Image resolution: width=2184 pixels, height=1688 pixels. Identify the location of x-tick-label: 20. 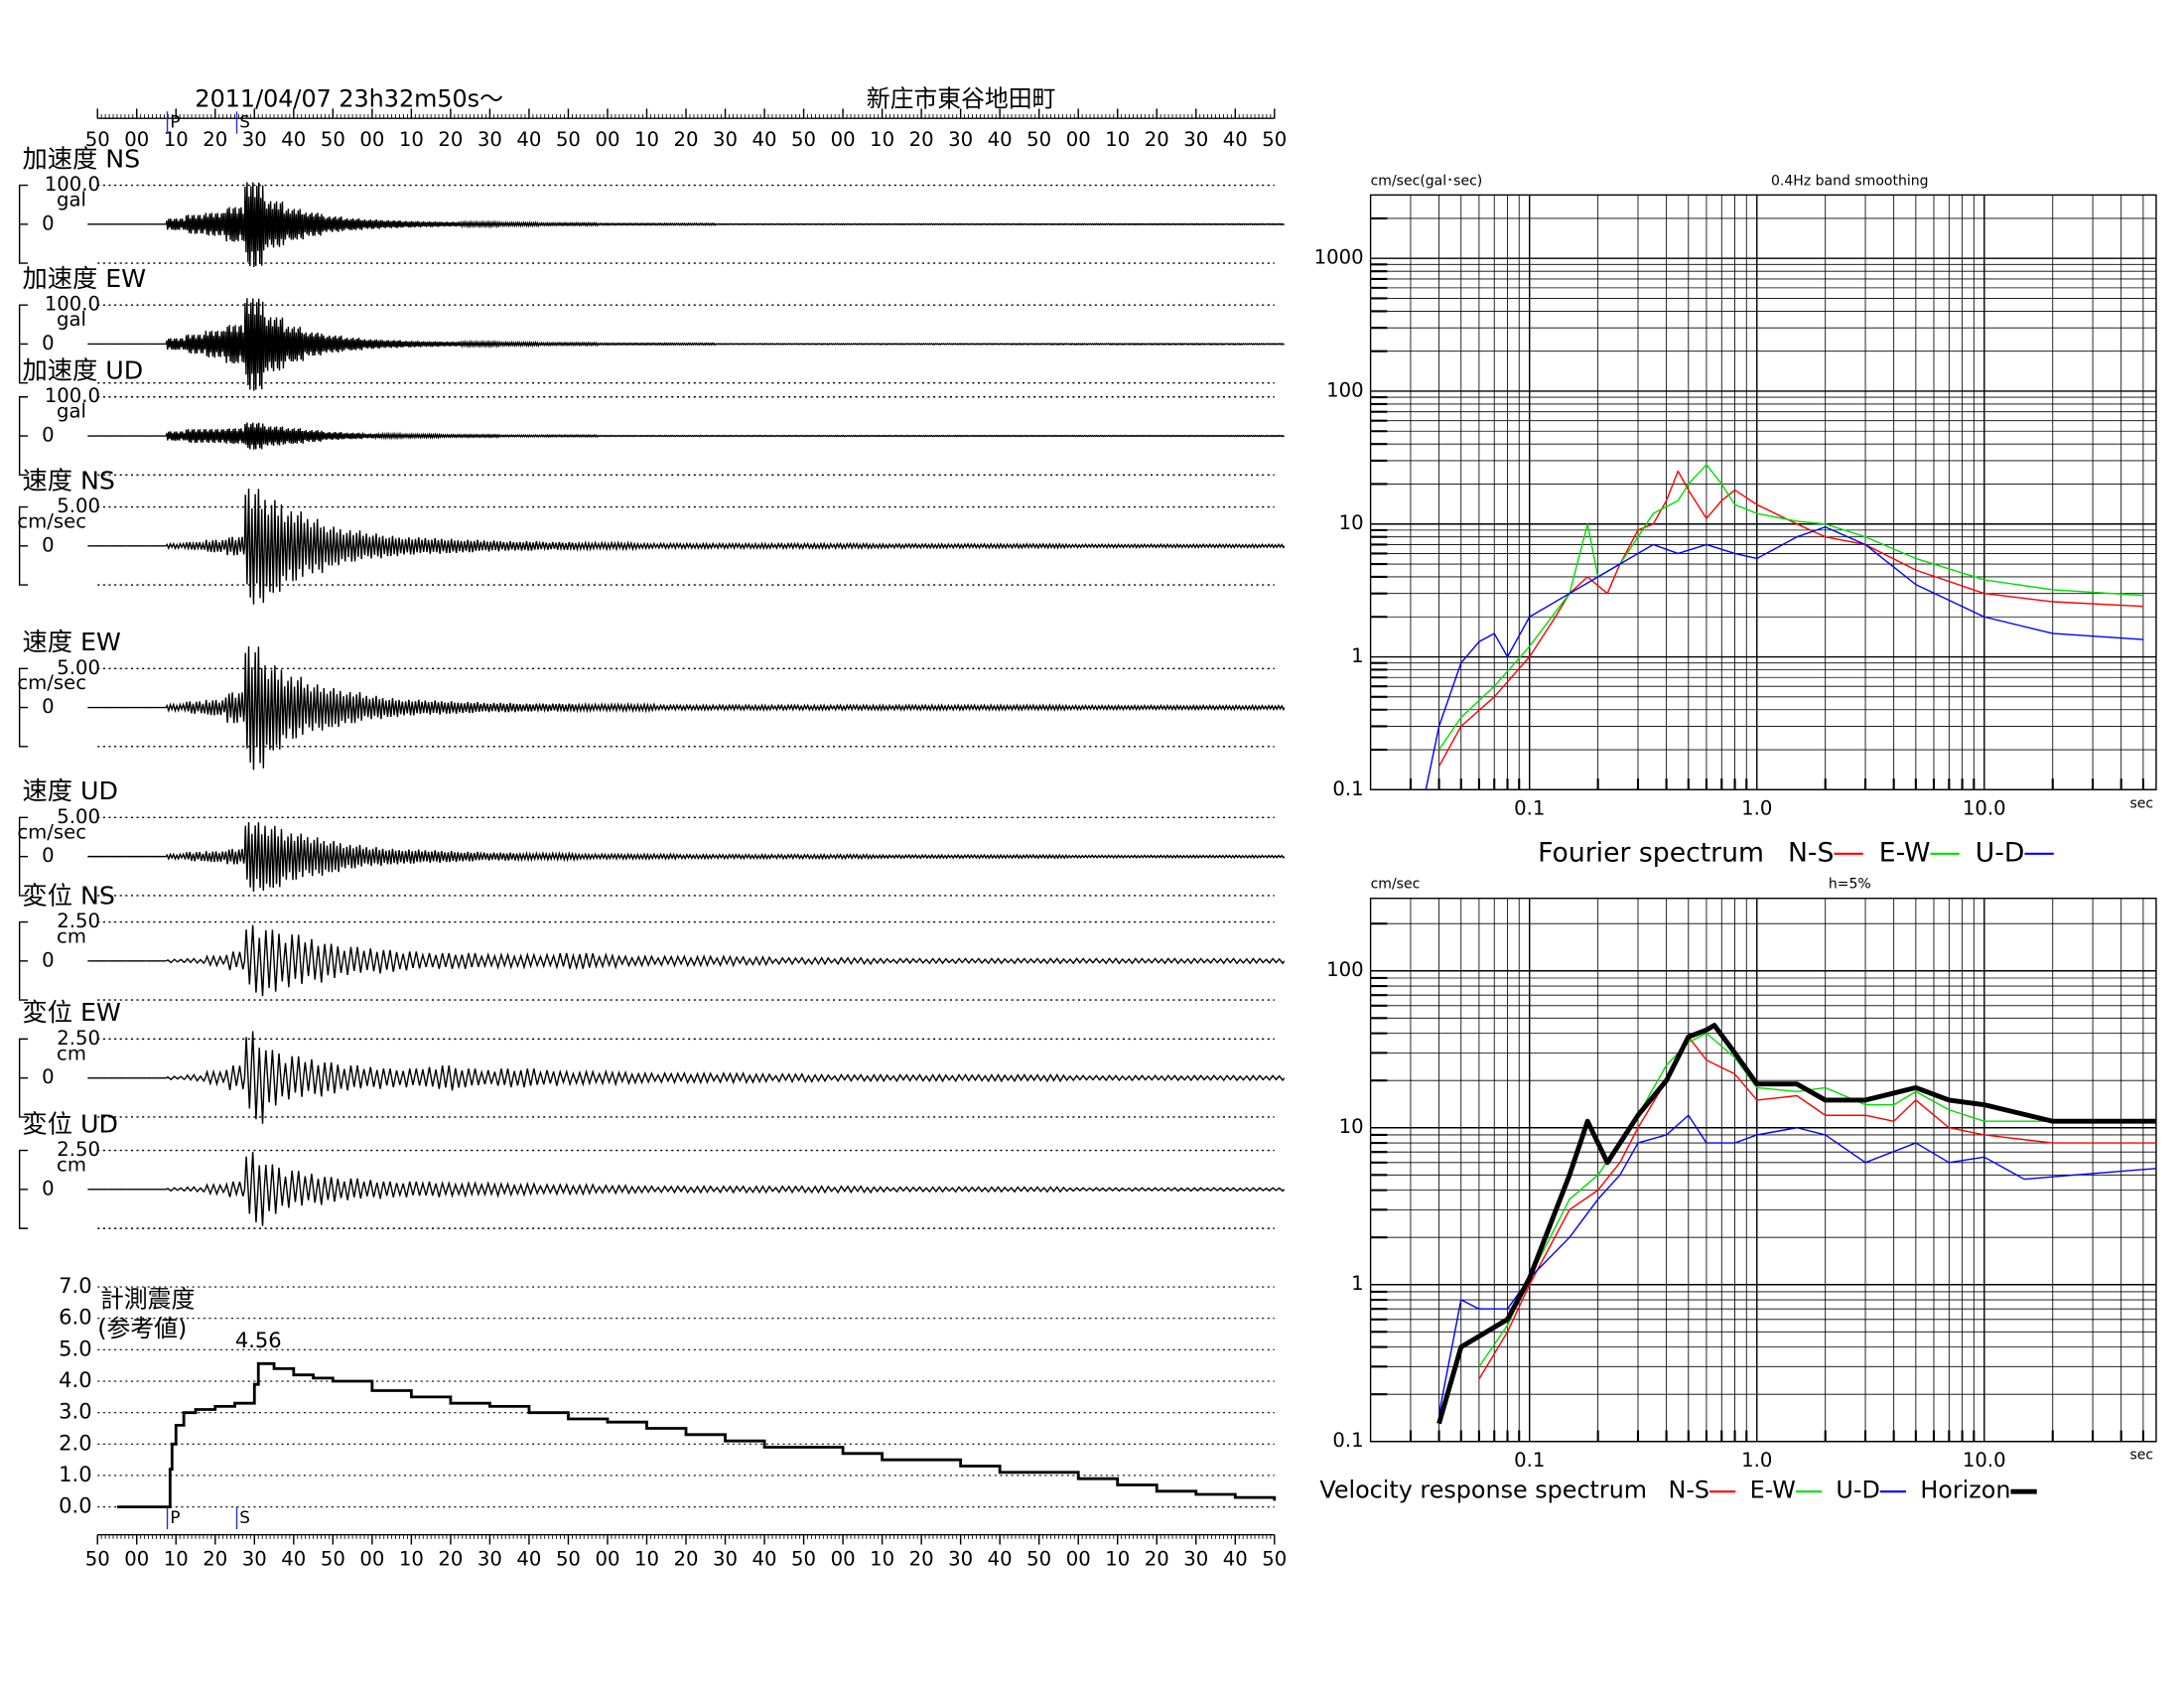
(450, 139).